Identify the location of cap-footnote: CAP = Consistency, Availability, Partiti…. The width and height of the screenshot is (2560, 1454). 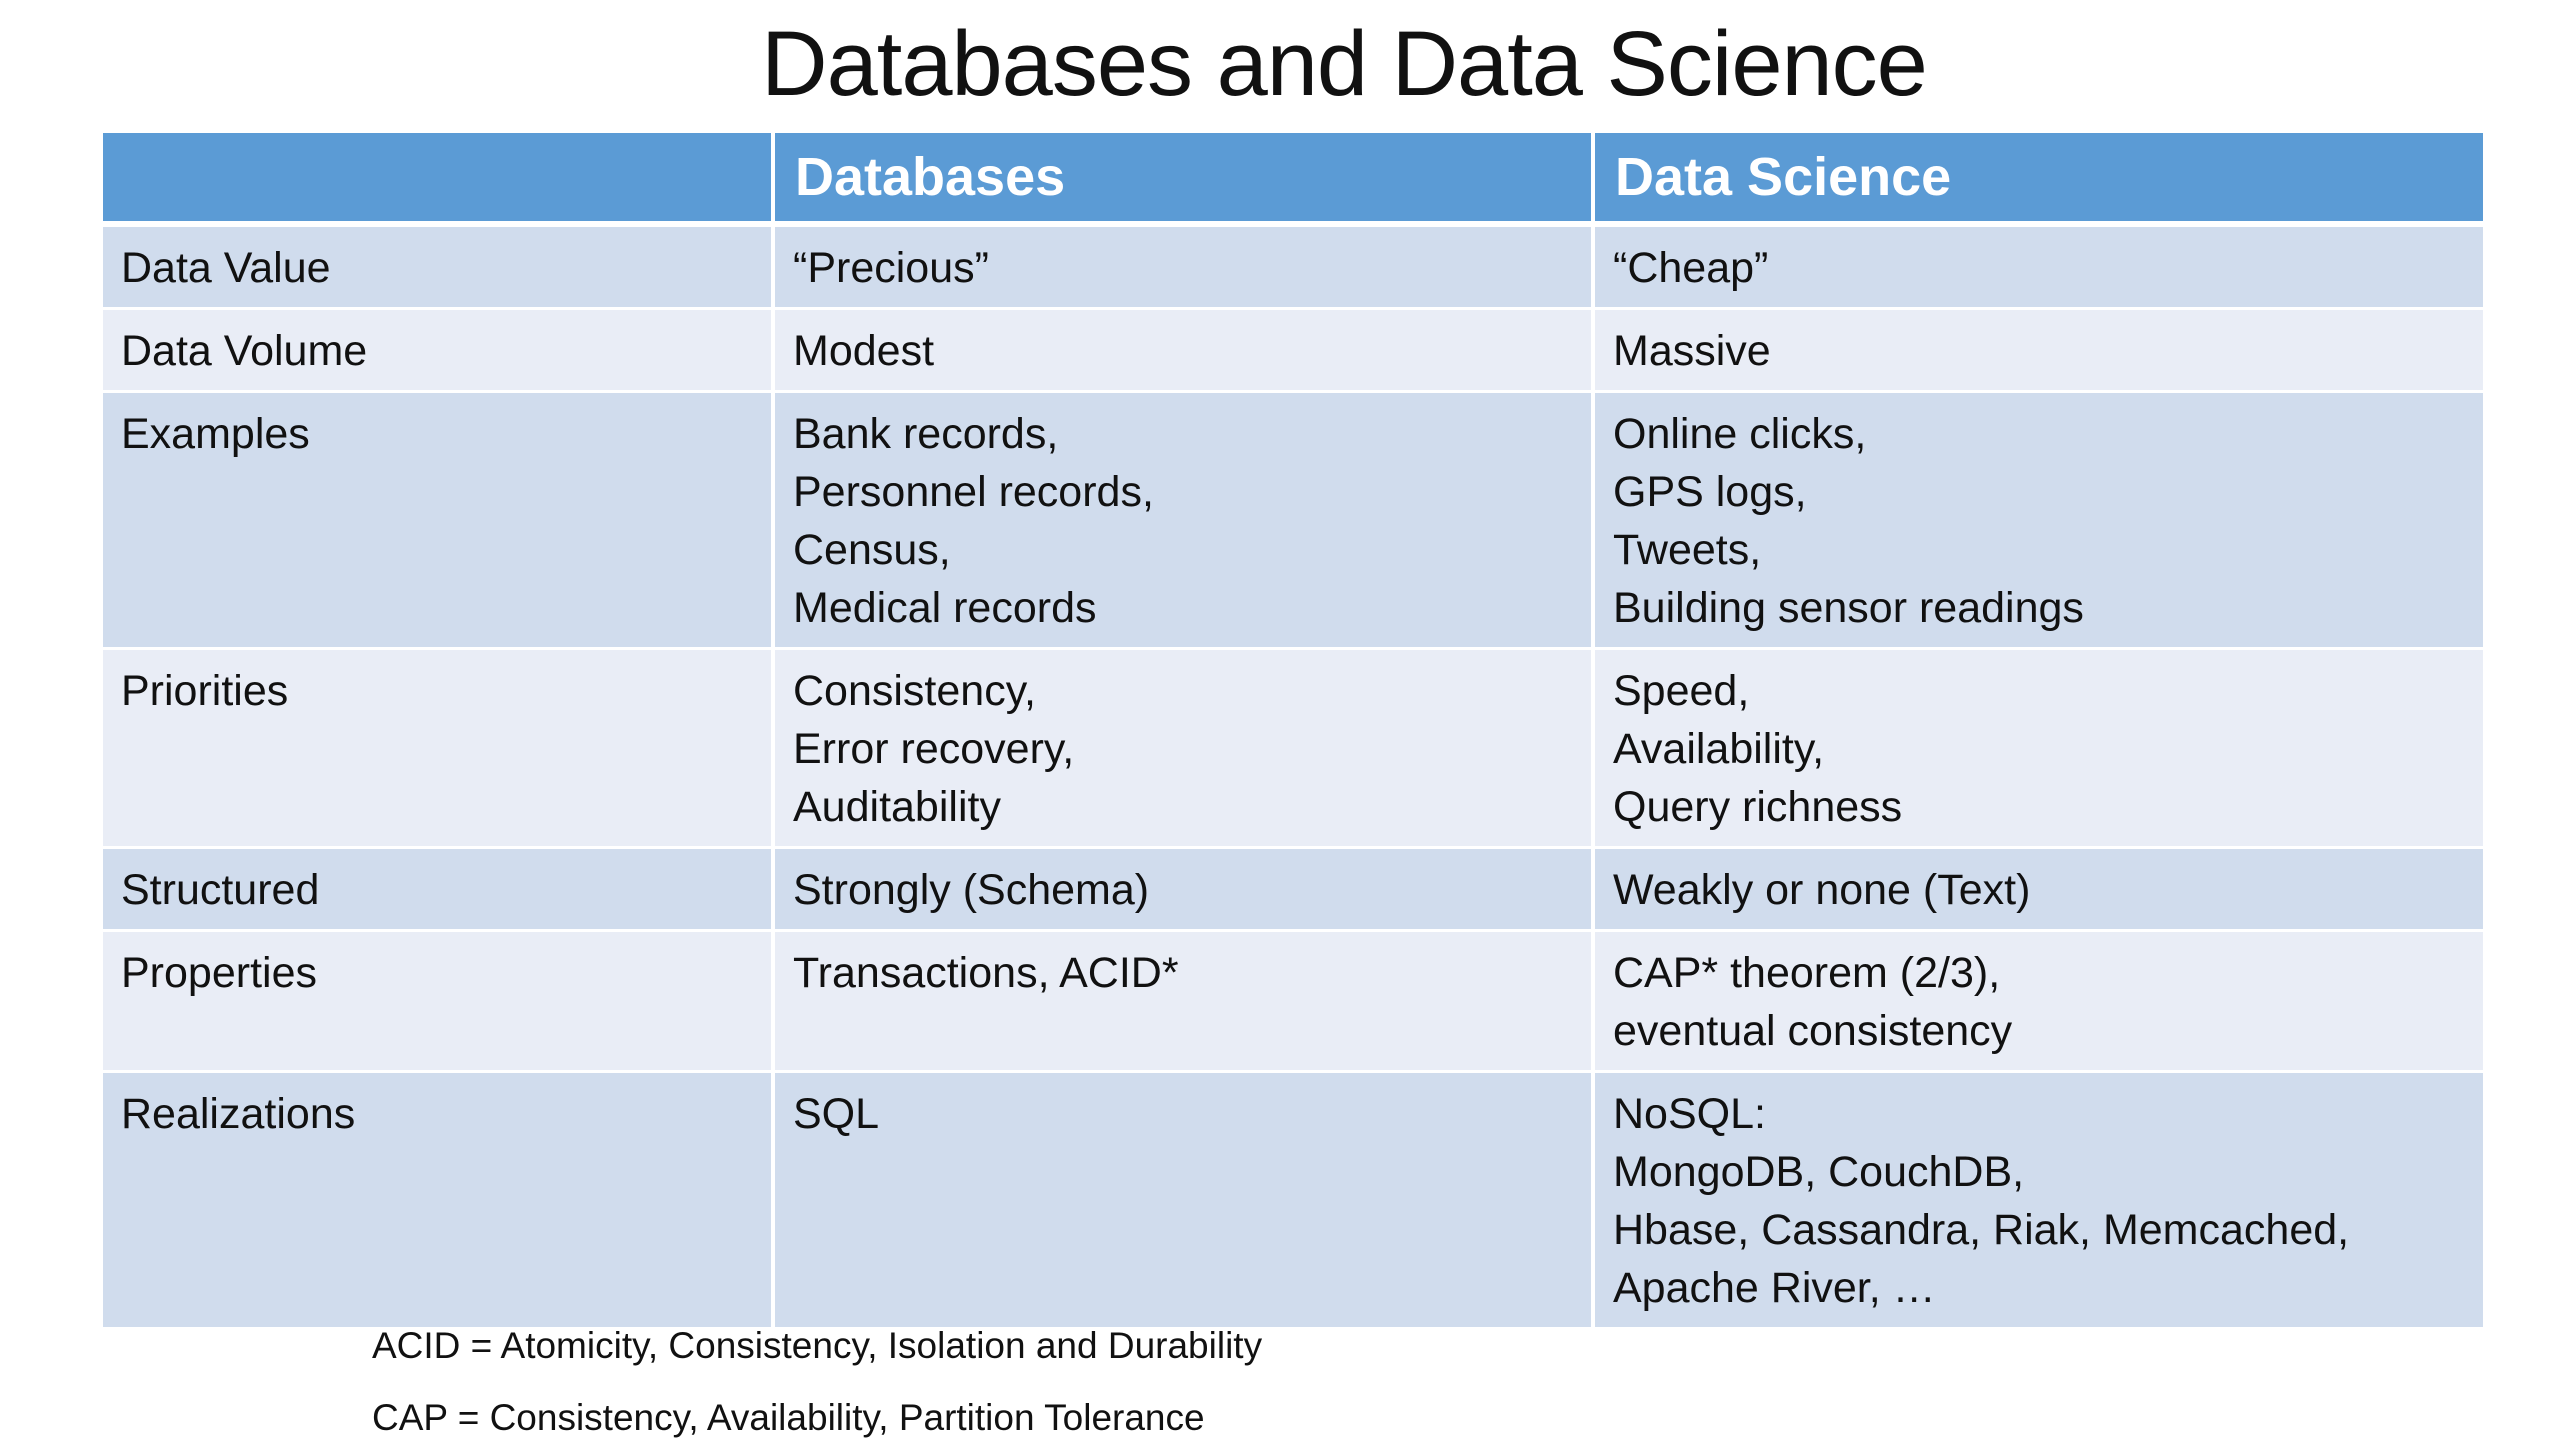
(788, 1417).